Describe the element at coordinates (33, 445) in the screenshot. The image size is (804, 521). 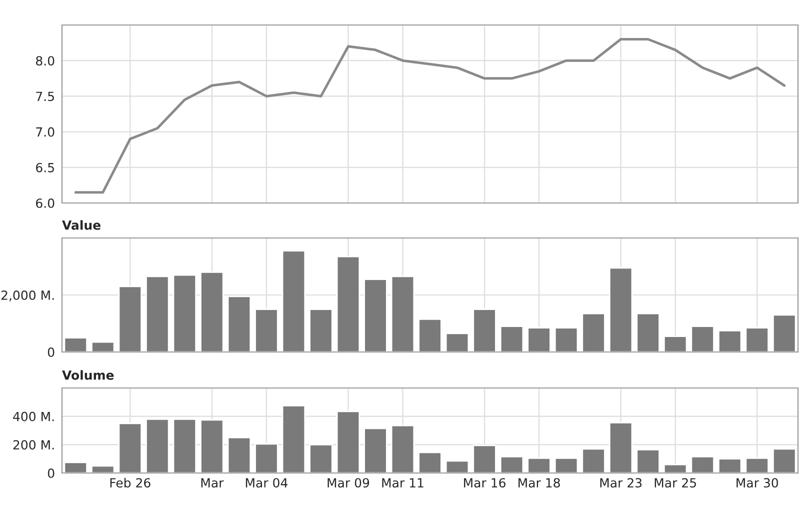
I see `y-tick-label: 200 M.` at that location.